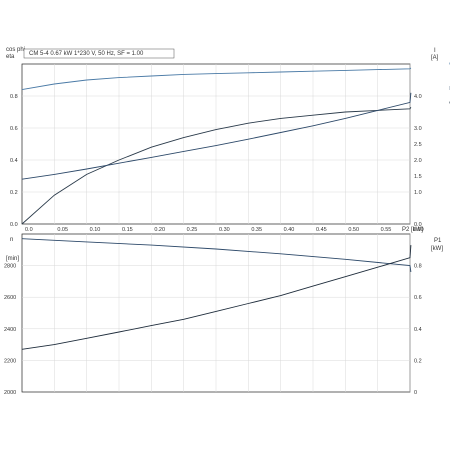 This screenshot has height=455, width=450. What do you see at coordinates (435, 51) in the screenshot?
I see `top-ylabel-right: I` at bounding box center [435, 51].